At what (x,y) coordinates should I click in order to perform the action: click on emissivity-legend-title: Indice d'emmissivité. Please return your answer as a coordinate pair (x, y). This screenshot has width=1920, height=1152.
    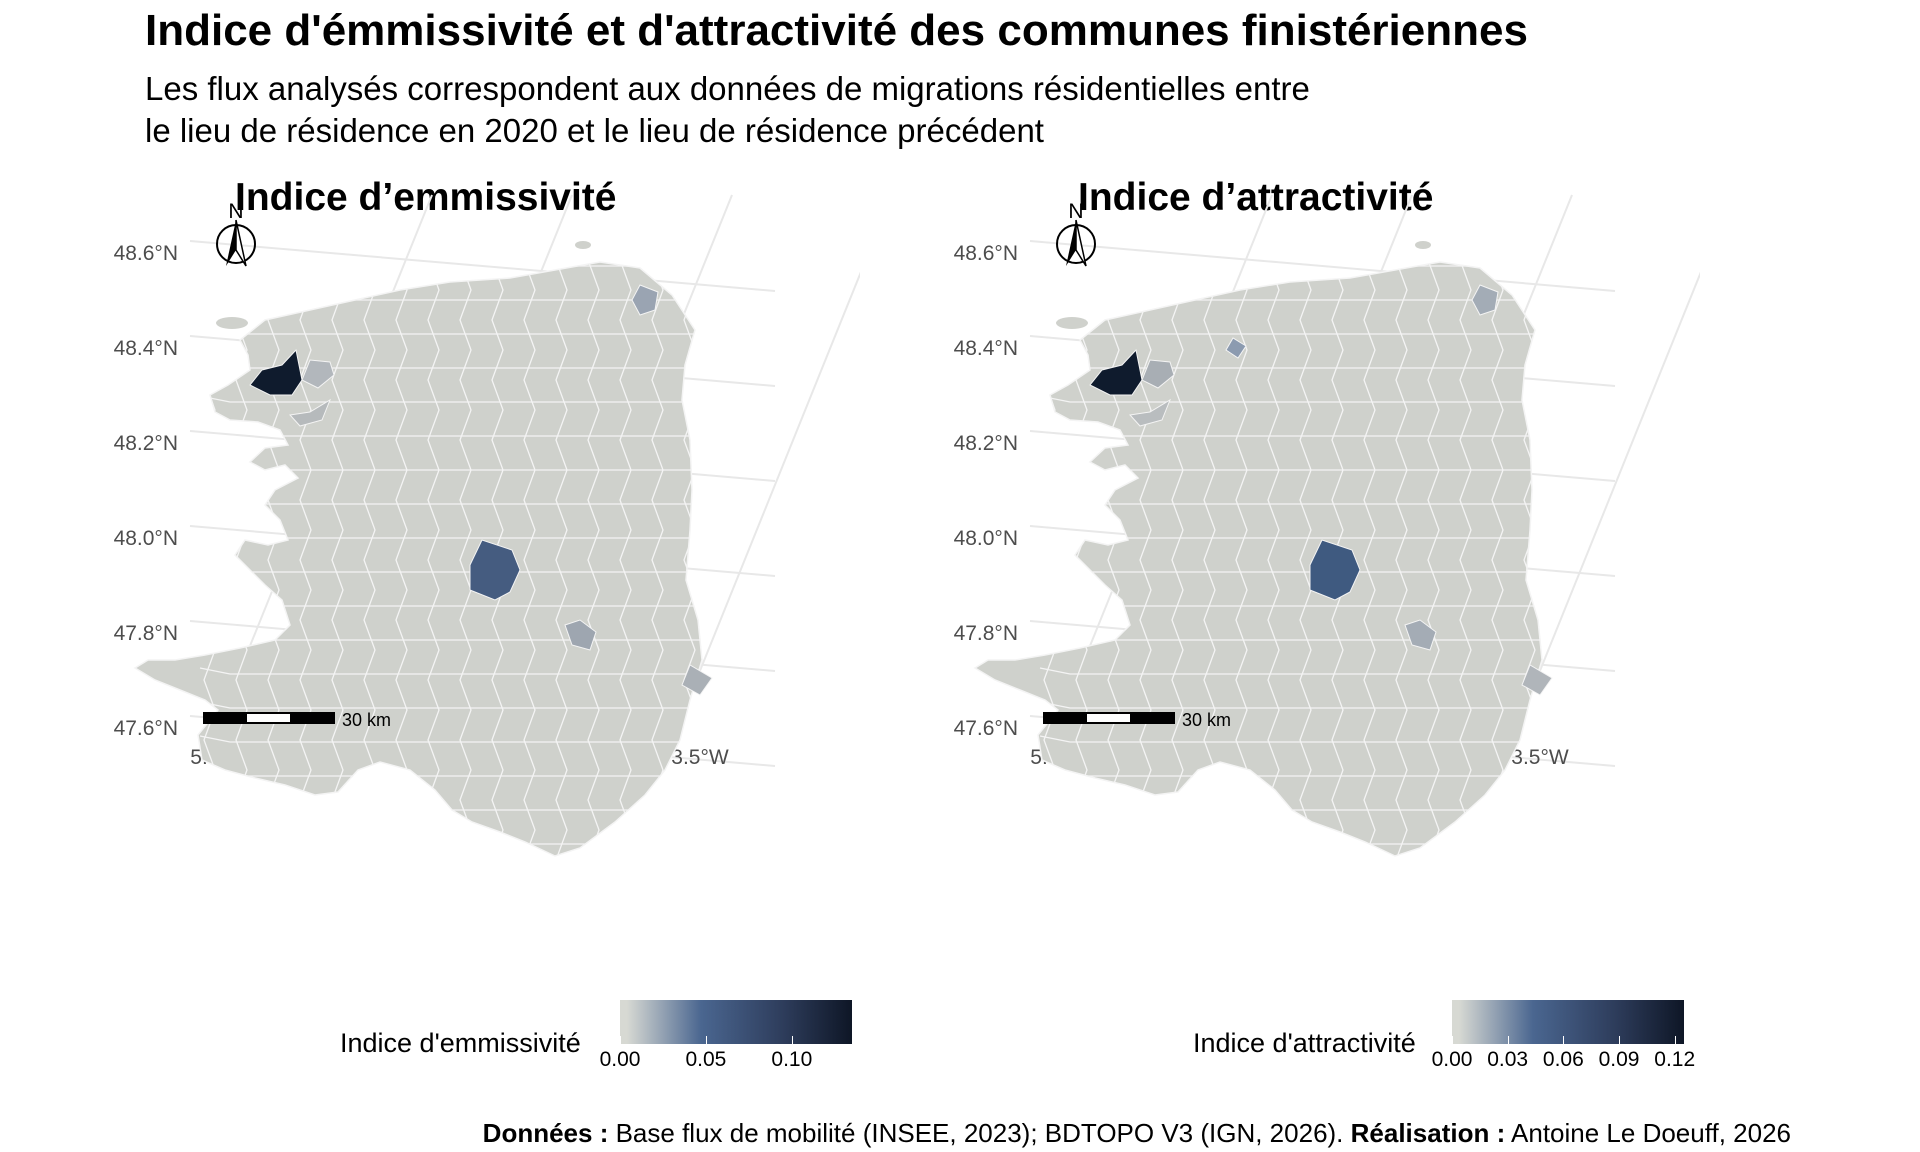
    Looking at the image, I should click on (460, 1043).